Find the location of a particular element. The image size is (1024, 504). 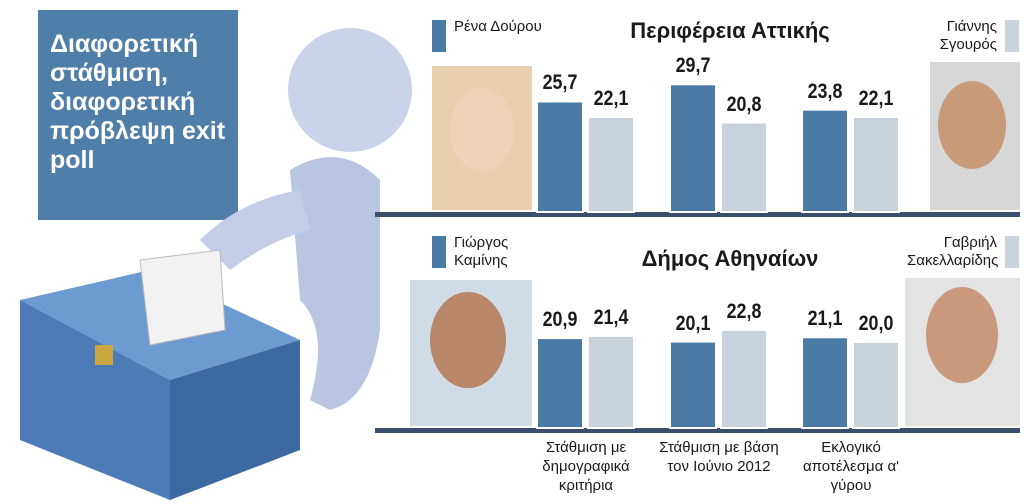

value-label: 21,1 is located at coordinates (825, 319).